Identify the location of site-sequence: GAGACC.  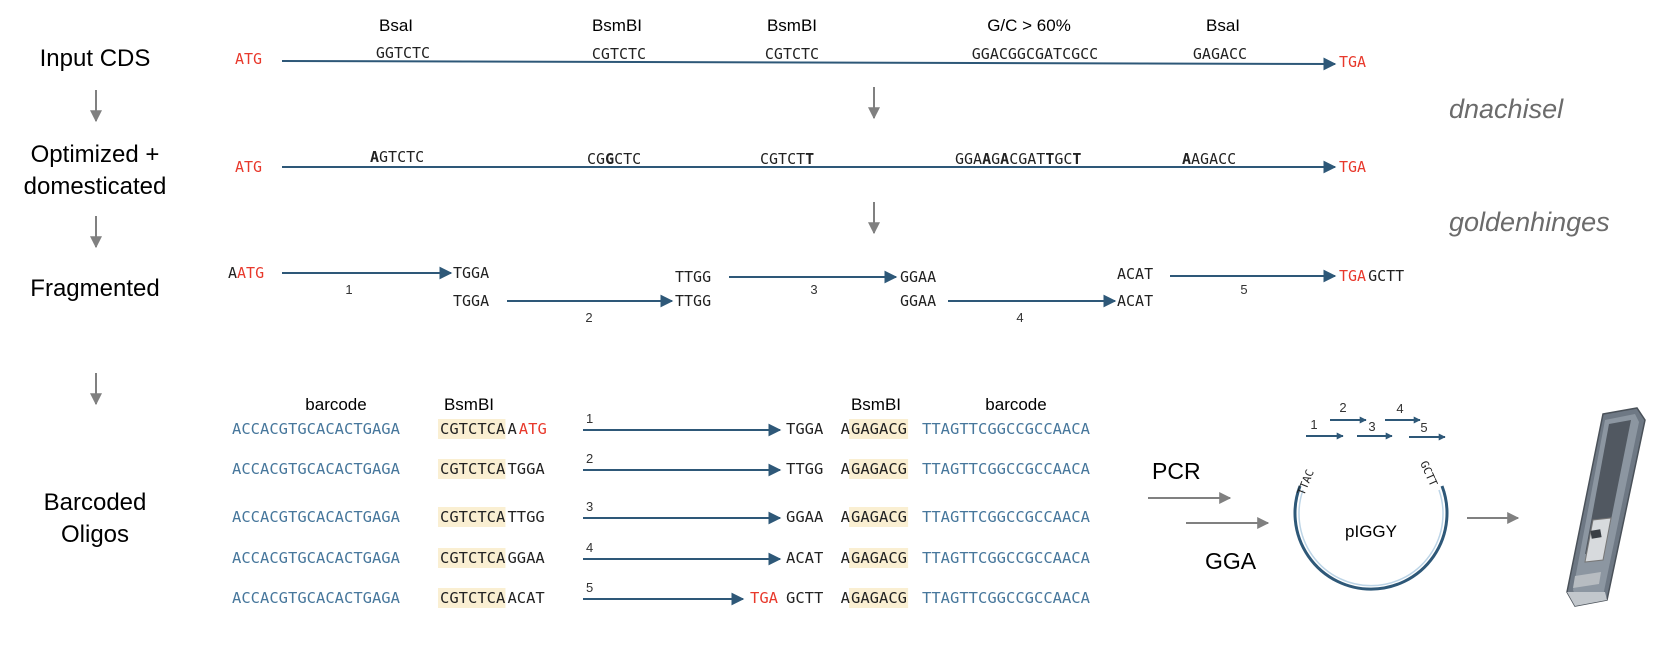
(1220, 54).